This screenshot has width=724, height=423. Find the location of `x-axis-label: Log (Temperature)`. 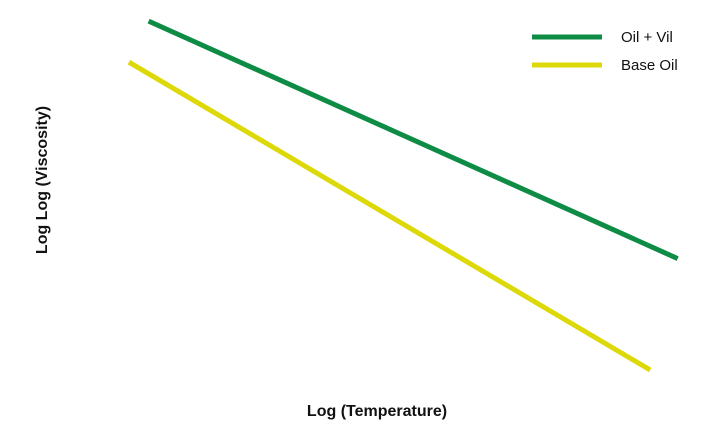

x-axis-label: Log (Temperature) is located at coordinates (377, 411).